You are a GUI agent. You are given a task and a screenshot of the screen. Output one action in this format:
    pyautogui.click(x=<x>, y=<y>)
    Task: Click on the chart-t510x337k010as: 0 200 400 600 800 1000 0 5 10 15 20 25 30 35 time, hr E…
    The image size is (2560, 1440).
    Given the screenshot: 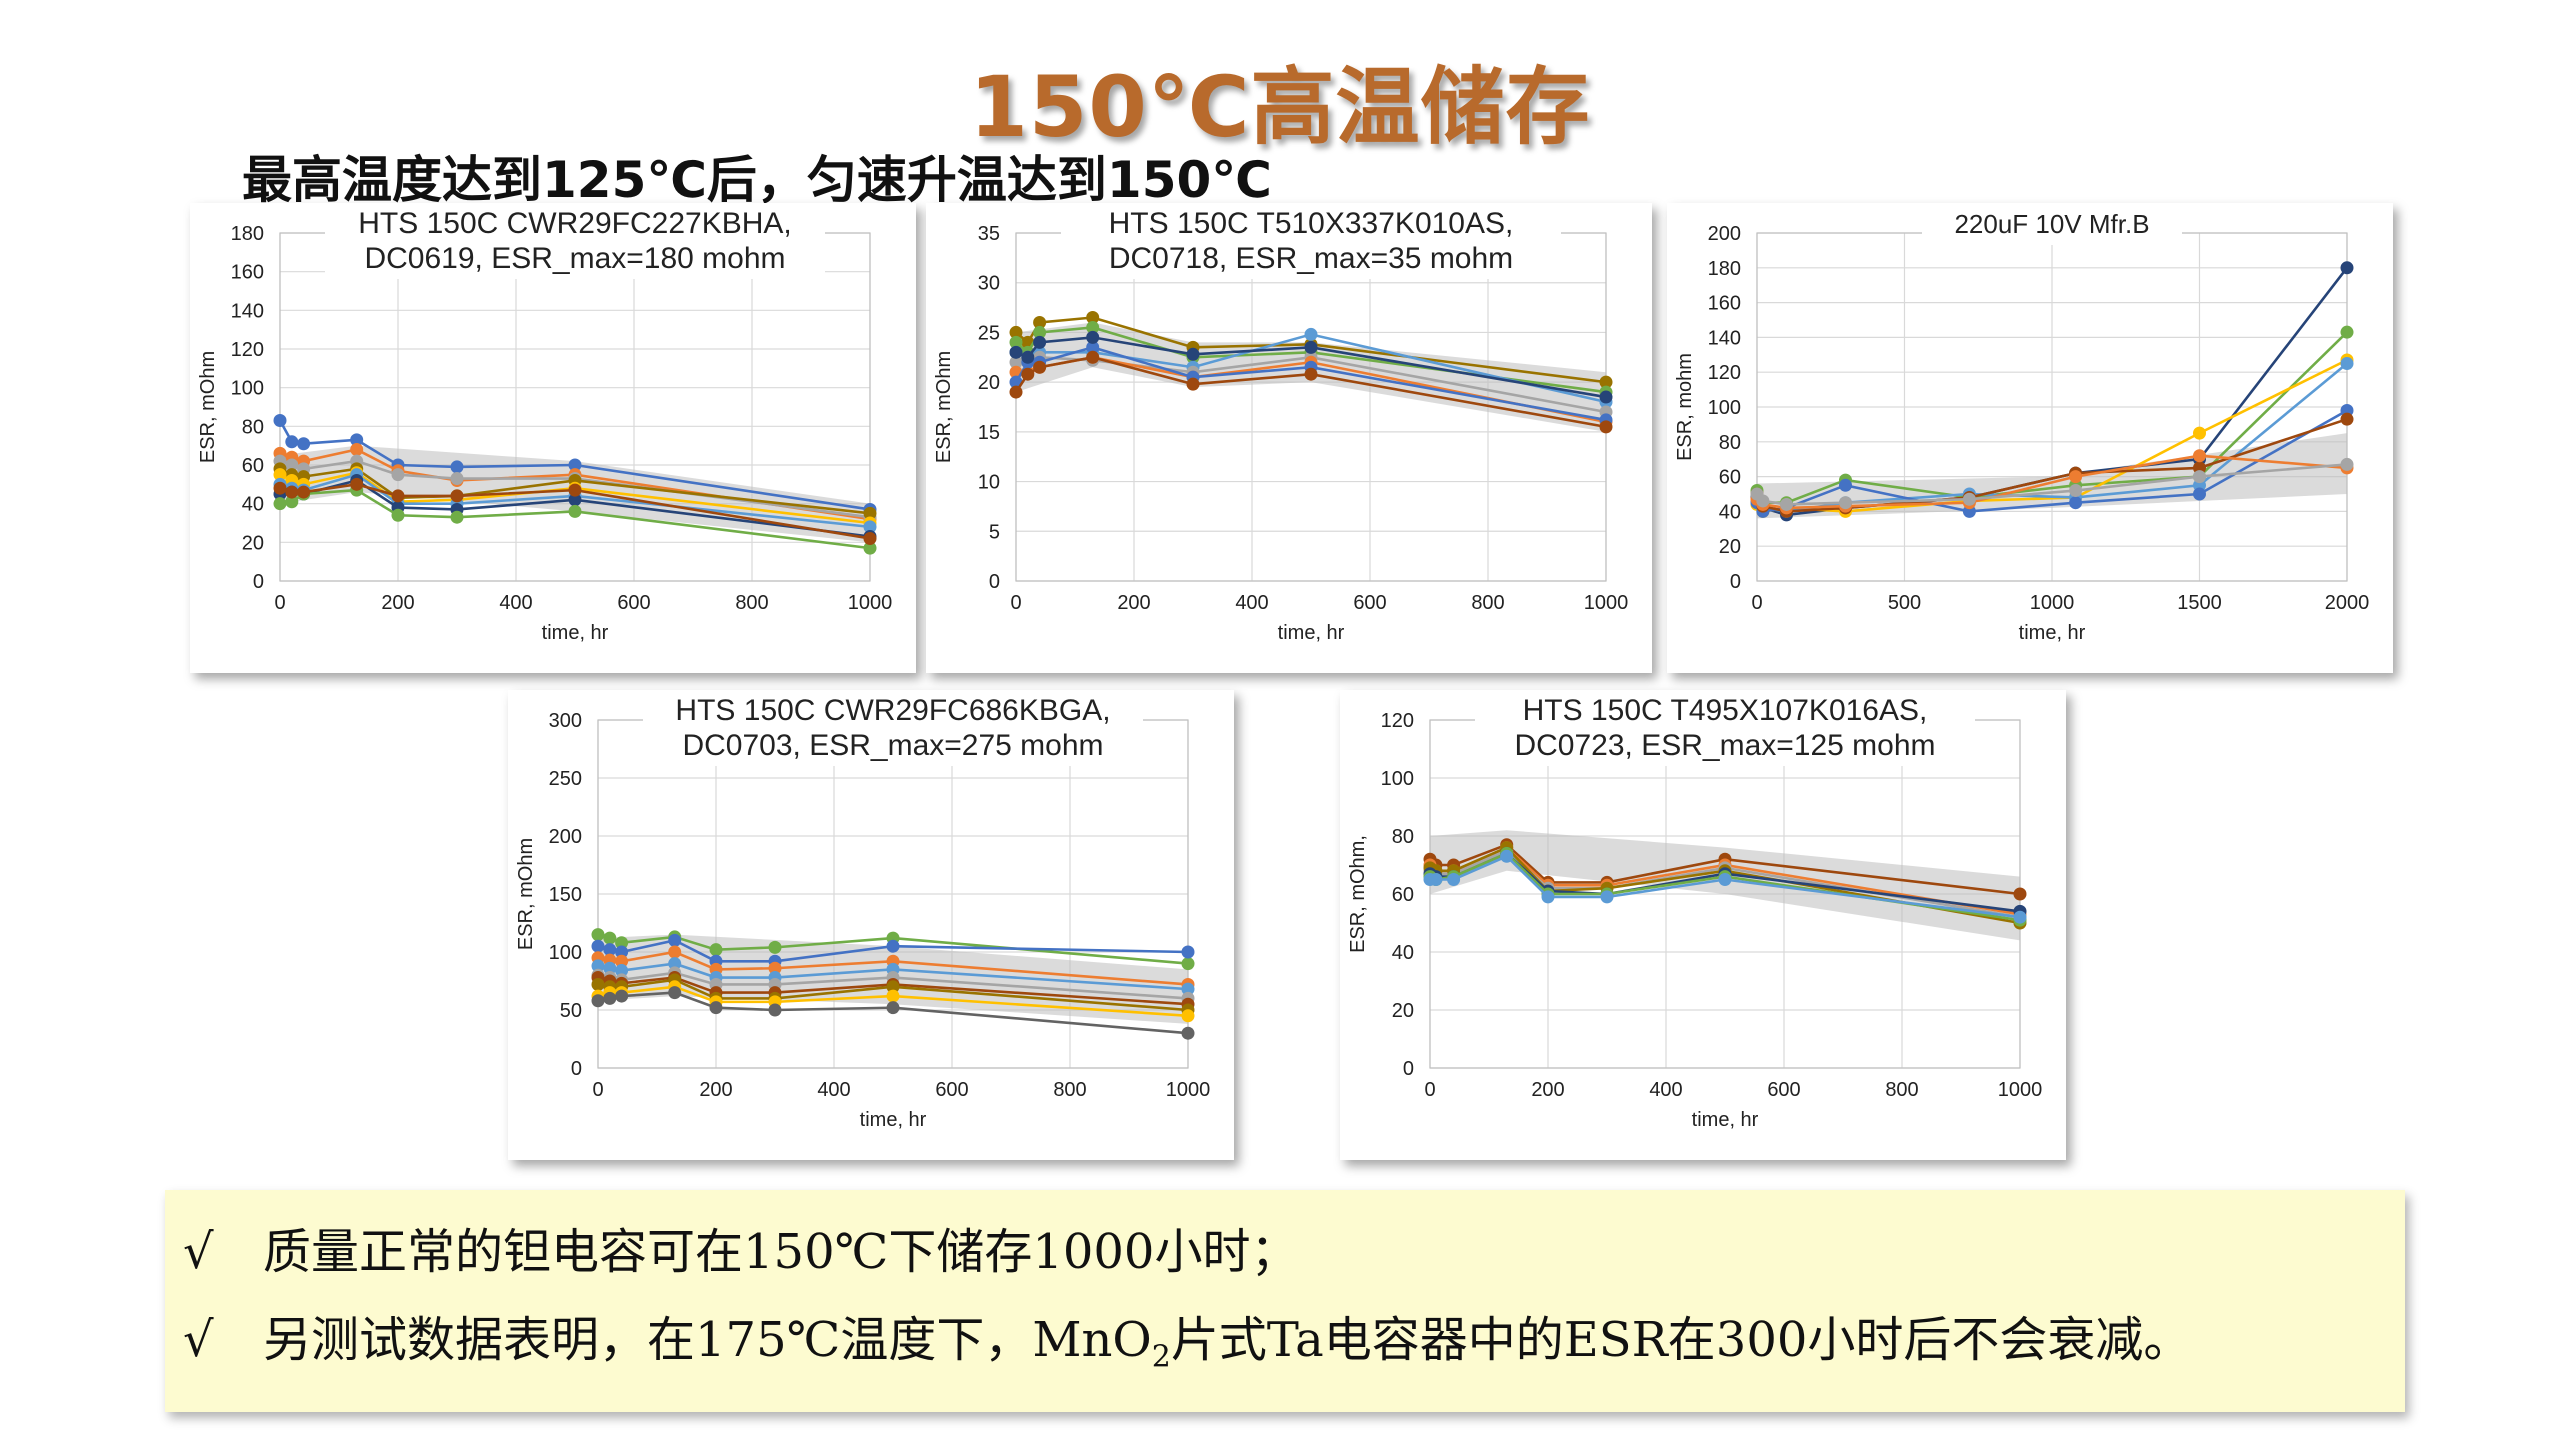 What is the action you would take?
    pyautogui.click(x=1281, y=425)
    